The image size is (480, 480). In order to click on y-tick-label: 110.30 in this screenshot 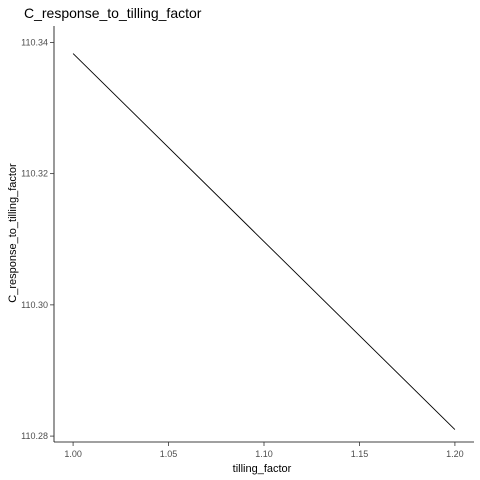, I will do `click(34, 305)`.